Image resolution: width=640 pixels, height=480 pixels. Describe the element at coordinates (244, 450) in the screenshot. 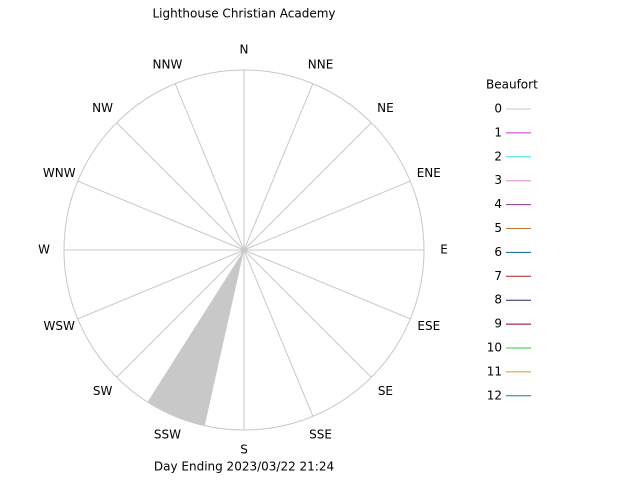

I see `direction-label: S` at that location.